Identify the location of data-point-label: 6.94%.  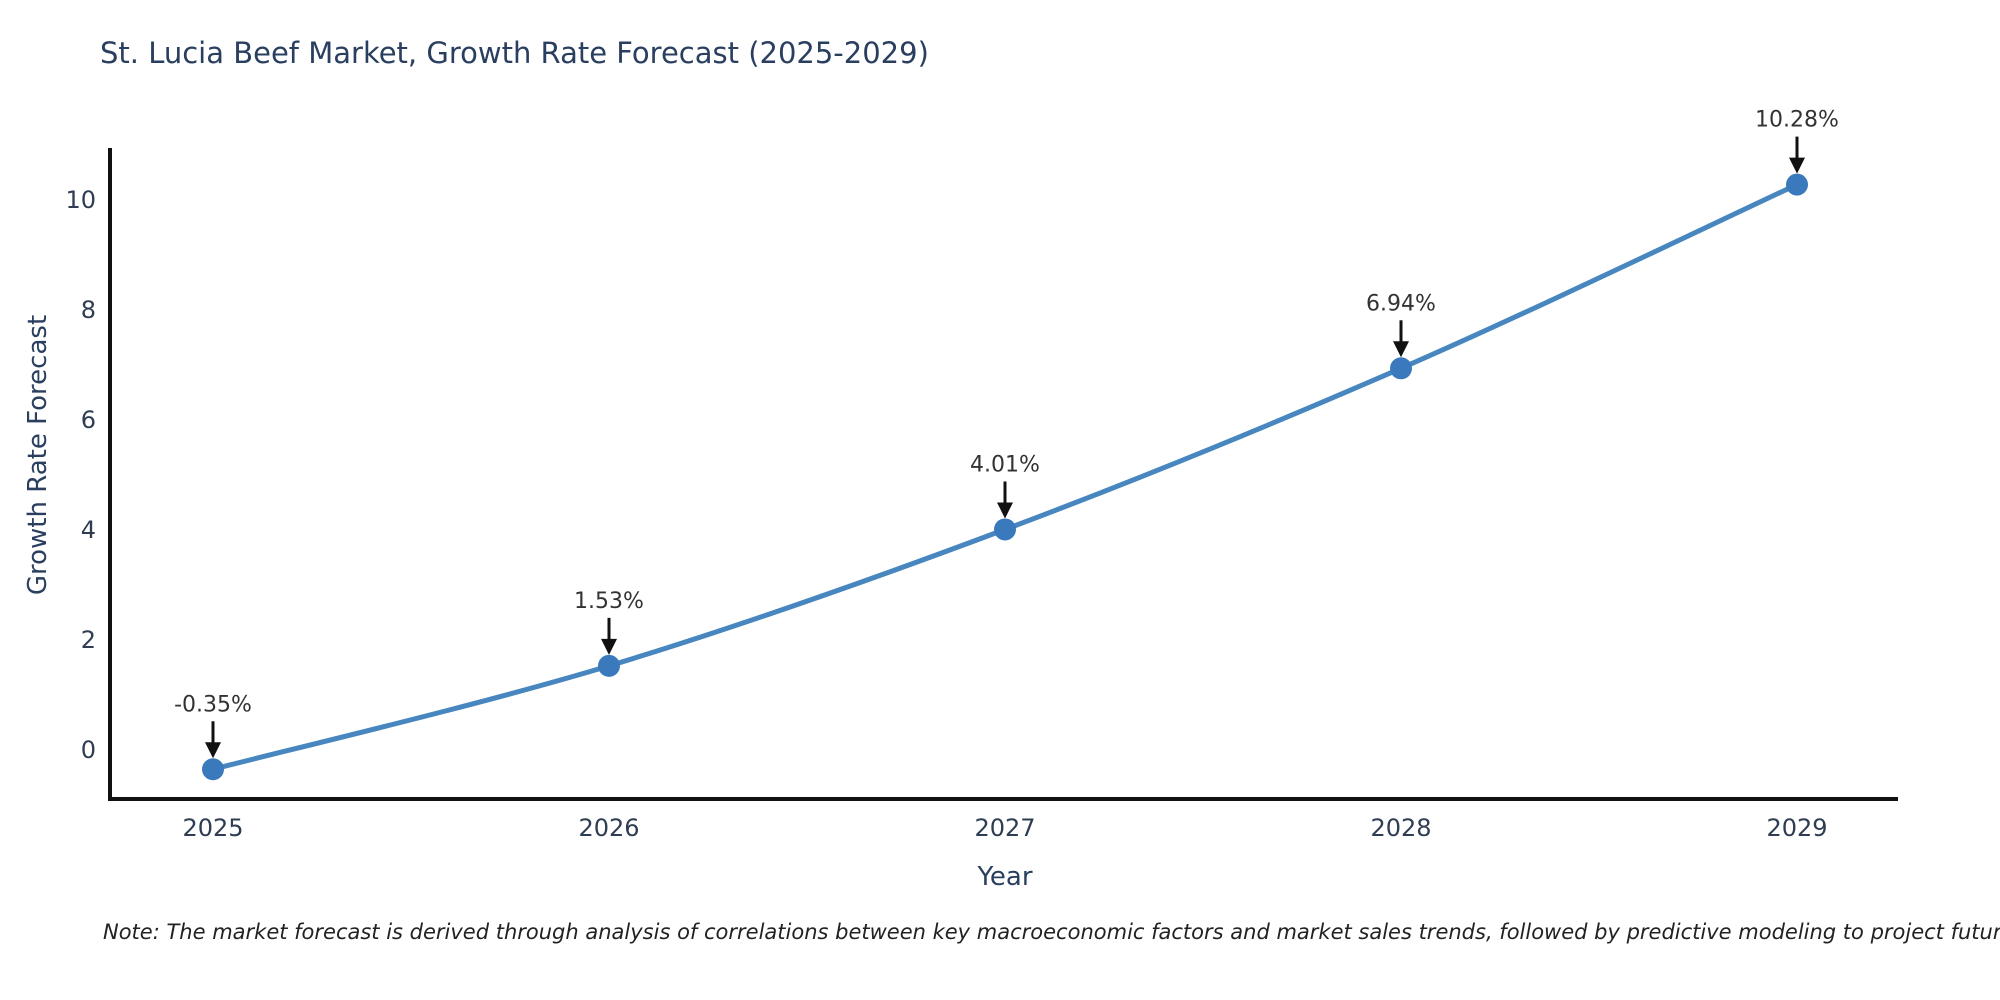
(1401, 303).